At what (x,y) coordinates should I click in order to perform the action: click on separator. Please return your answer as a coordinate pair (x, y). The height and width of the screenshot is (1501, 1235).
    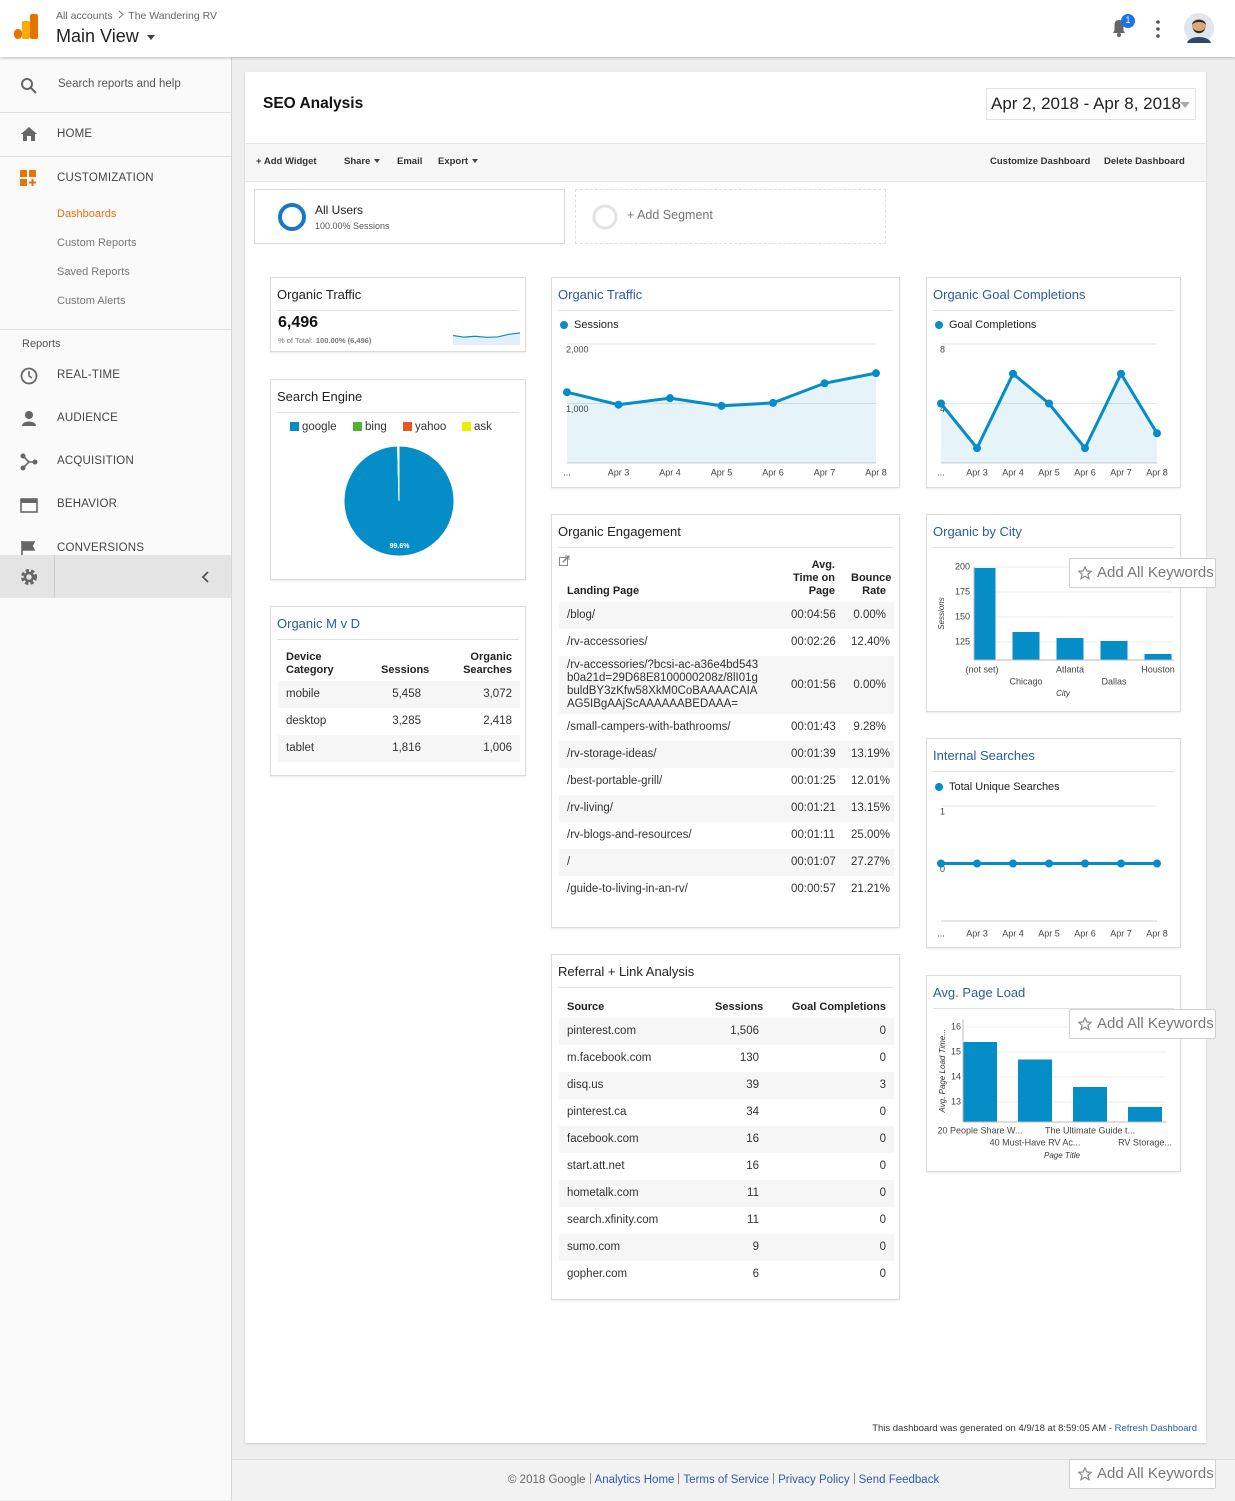
    Looking at the image, I should click on (854, 1478).